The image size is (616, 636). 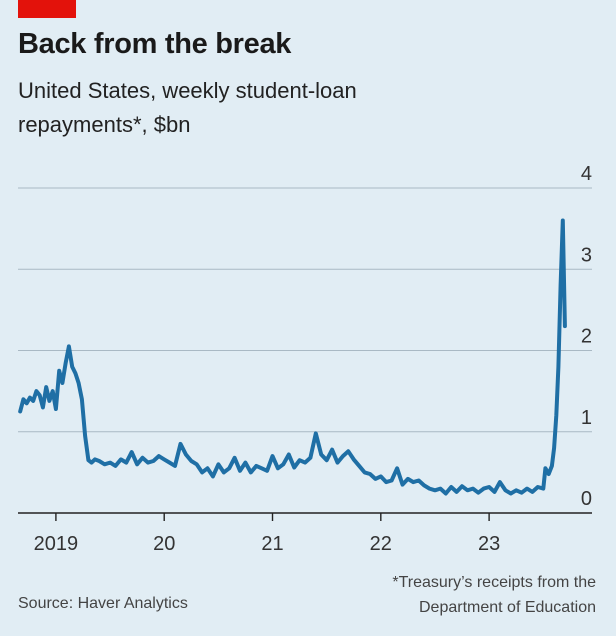 What do you see at coordinates (103, 603) in the screenshot?
I see `source-note: Source: Haver Analytics` at bounding box center [103, 603].